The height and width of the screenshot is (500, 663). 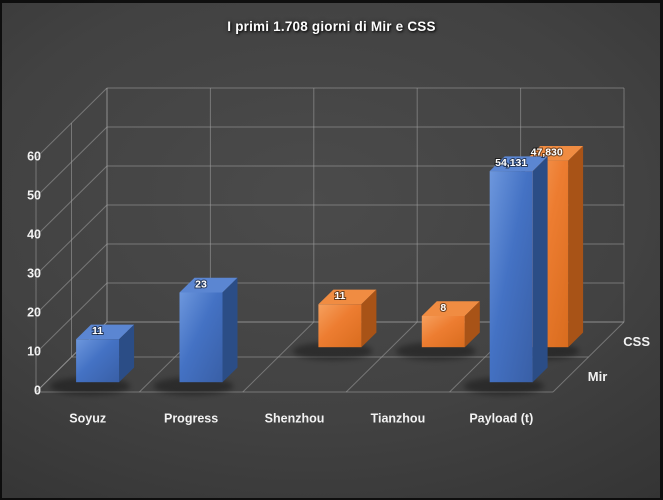 I want to click on series-depth-label: Mir, so click(x=598, y=376).